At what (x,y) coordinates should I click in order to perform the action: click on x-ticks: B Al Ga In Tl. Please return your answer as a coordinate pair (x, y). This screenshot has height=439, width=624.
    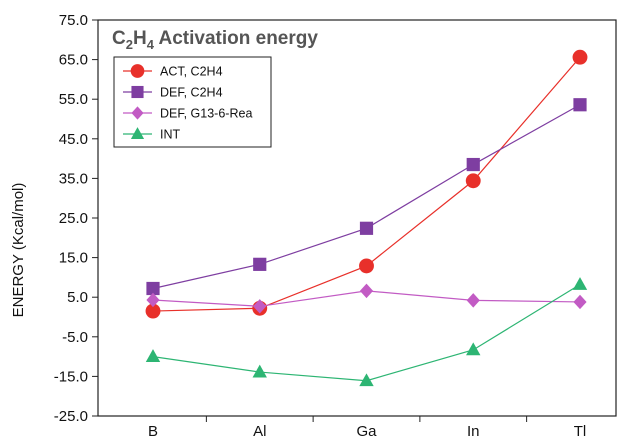
    Looking at the image, I should click on (367, 427).